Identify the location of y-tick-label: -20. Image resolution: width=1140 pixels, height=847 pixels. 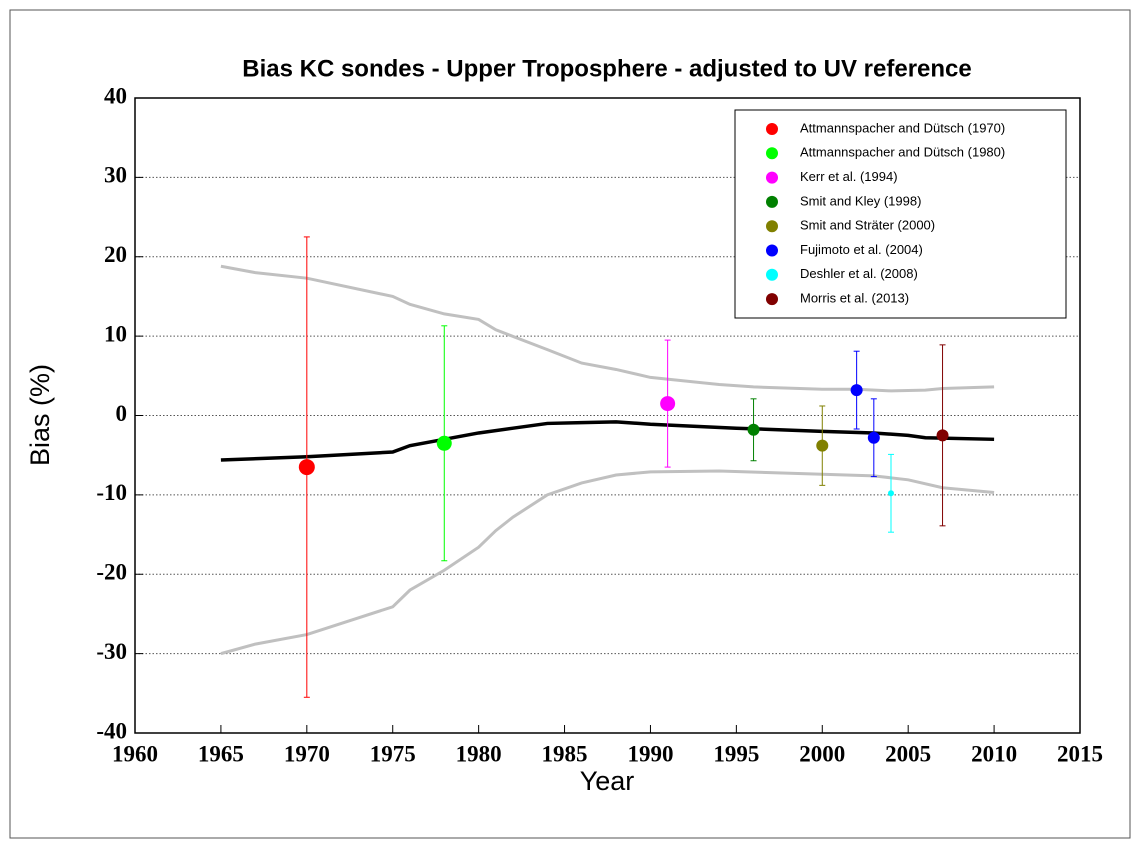
(111, 572).